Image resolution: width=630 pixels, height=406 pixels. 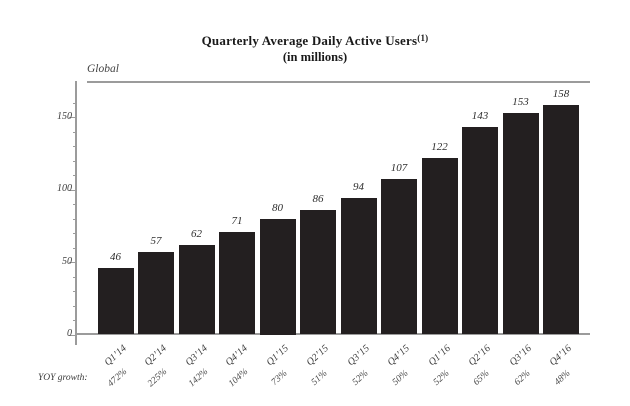 I want to click on bar-Q1’14, so click(x=115, y=301).